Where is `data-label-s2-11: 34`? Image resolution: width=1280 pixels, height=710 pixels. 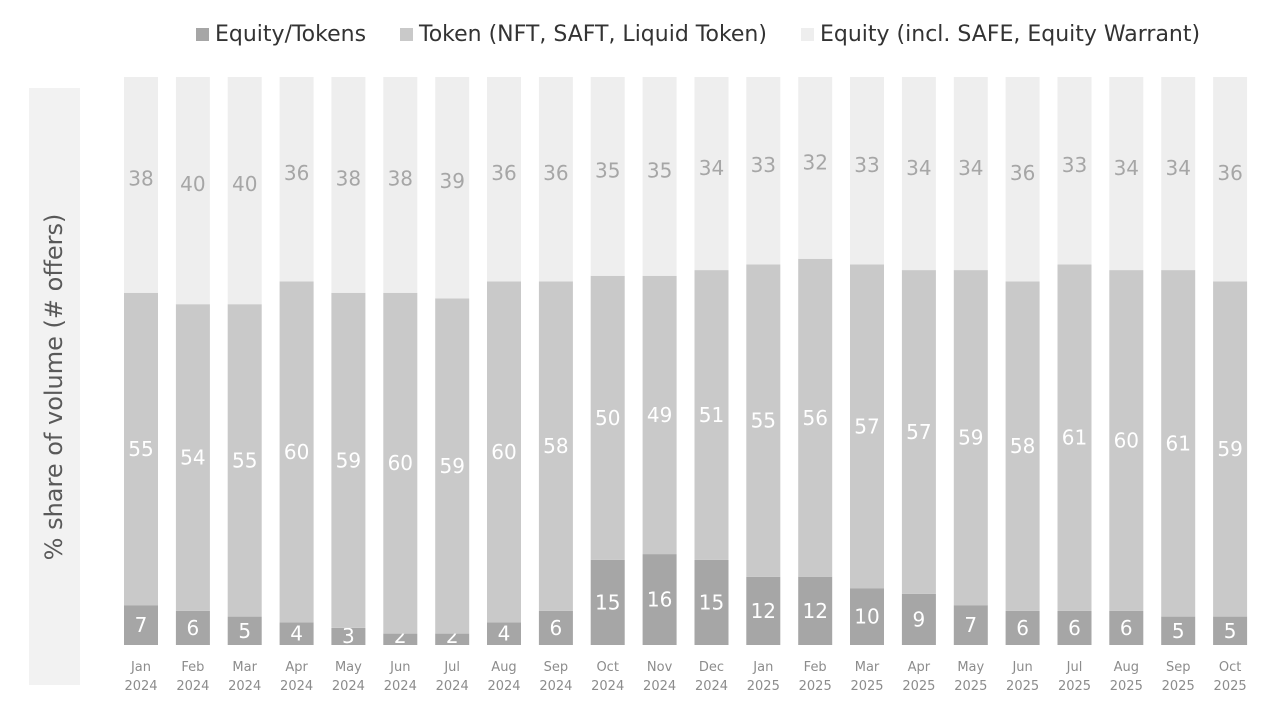
data-label-s2-11: 34 is located at coordinates (711, 168).